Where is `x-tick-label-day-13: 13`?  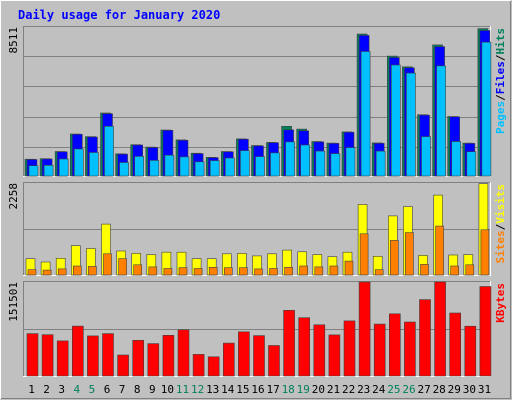
x-tick-label-day-13: 13 is located at coordinates (212, 389).